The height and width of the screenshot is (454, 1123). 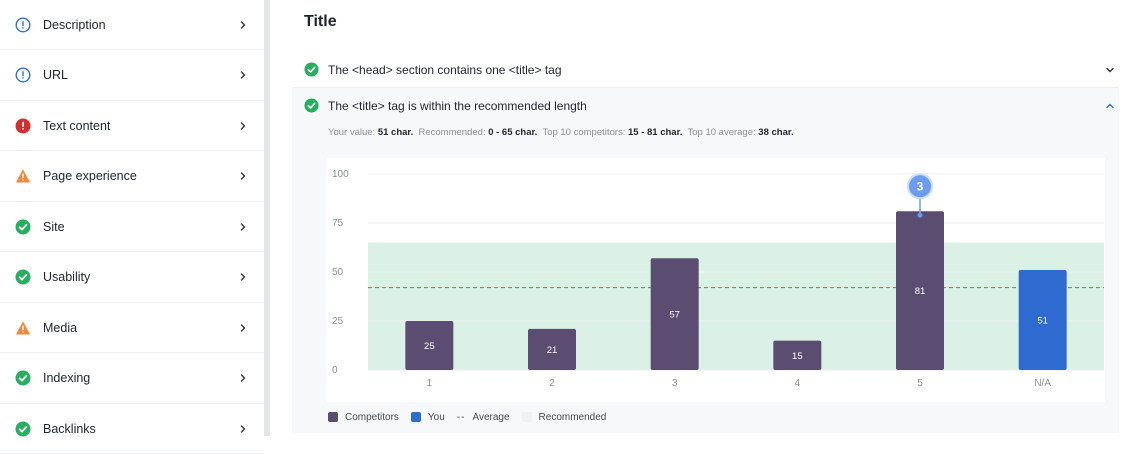 I want to click on x-tick-label: 3, so click(x=675, y=383).